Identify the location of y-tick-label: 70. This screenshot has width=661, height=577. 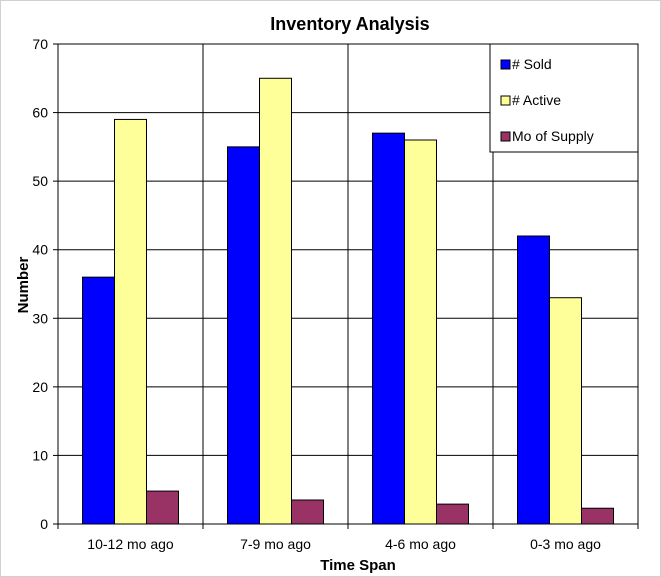
(40, 44).